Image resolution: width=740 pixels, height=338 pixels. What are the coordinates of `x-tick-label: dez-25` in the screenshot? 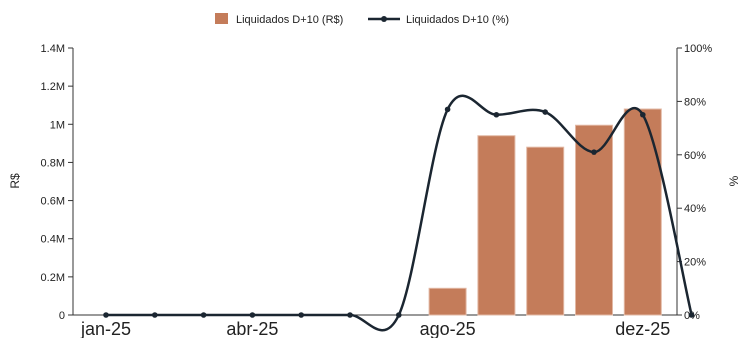 It's located at (642, 328).